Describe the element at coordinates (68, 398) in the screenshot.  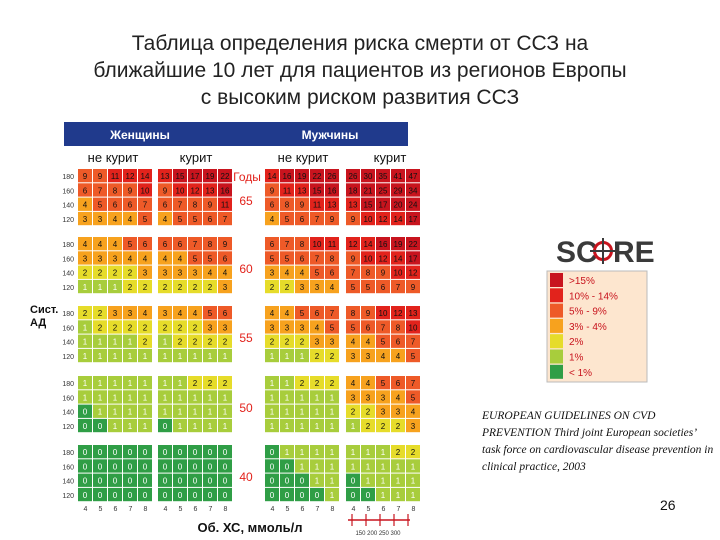
I see `sbp-tick-label: 160` at that location.